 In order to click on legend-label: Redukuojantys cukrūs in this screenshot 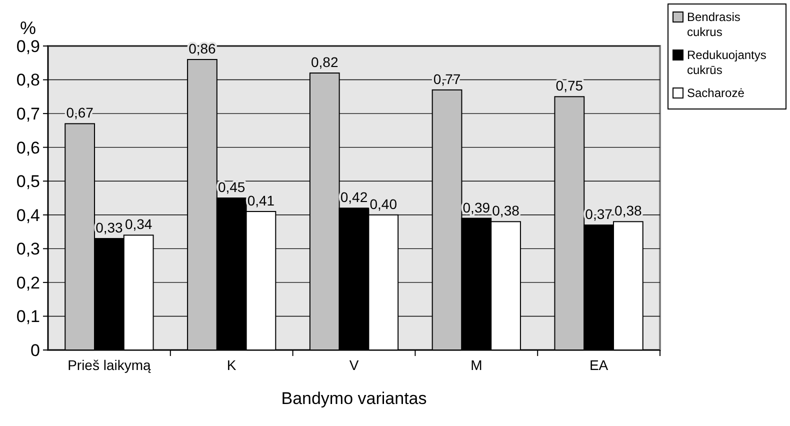, I will do `click(726, 62)`.